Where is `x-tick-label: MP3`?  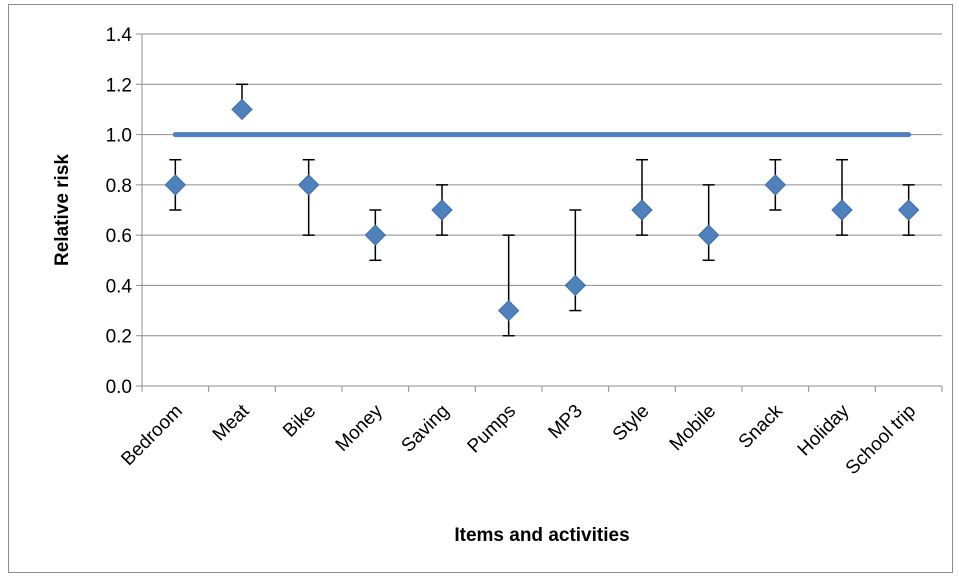
x-tick-label: MP3 is located at coordinates (565, 422).